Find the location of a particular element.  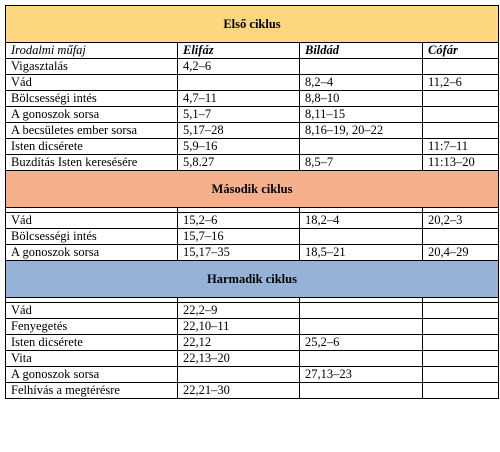

bildad-cell: 8,11–15 is located at coordinates (361, 114).